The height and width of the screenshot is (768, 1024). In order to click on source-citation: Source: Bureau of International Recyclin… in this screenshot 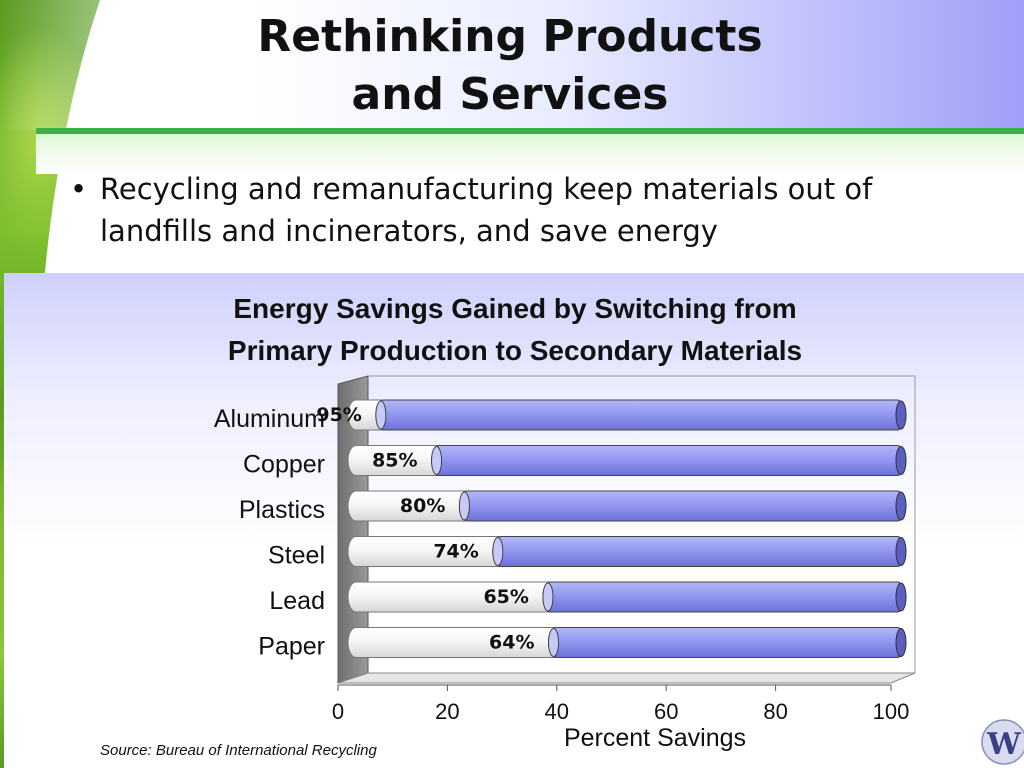, I will do `click(238, 750)`.